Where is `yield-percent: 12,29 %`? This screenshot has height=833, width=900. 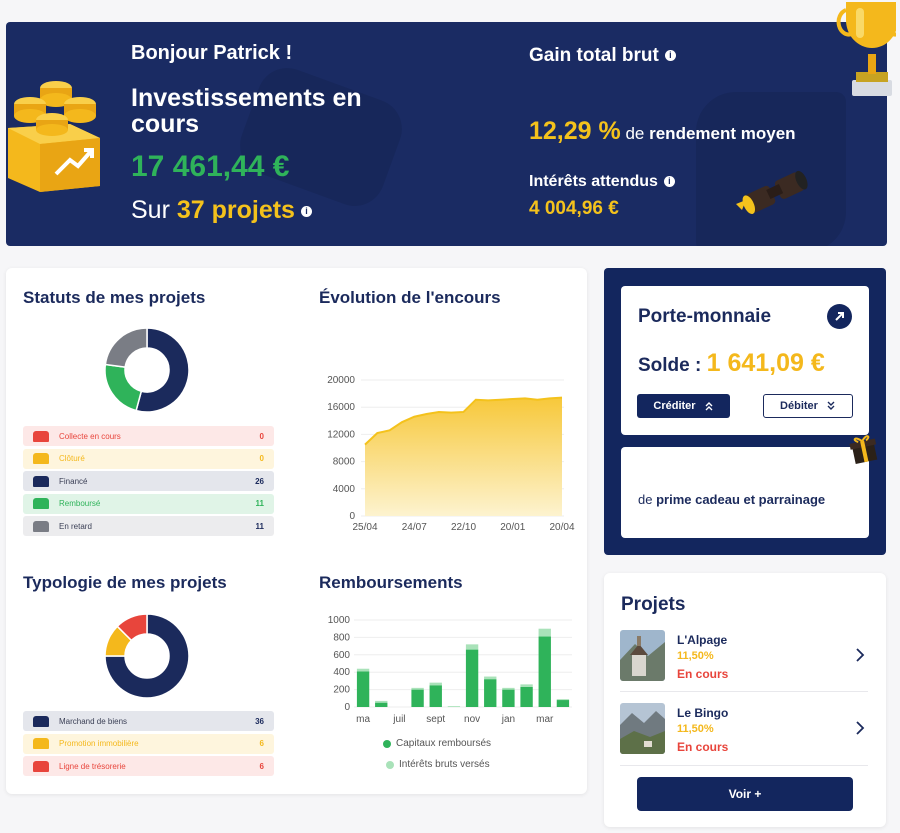
yield-percent: 12,29 % is located at coordinates (575, 131).